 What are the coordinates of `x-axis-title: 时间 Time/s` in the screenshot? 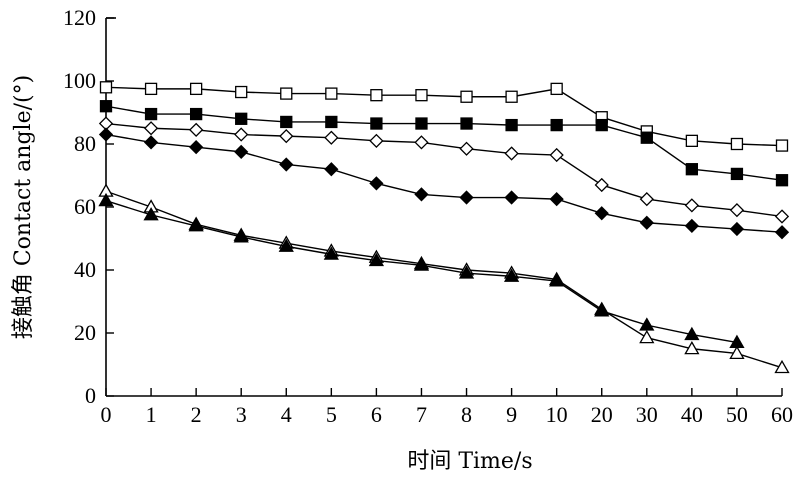 It's located at (469, 461).